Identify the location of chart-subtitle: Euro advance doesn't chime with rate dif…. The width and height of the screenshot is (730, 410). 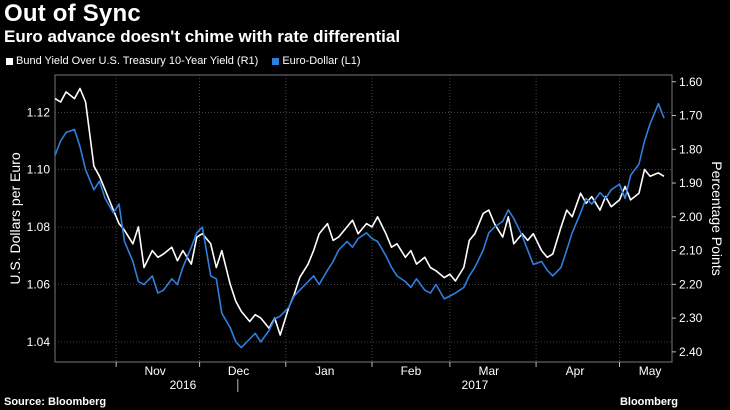
(202, 36).